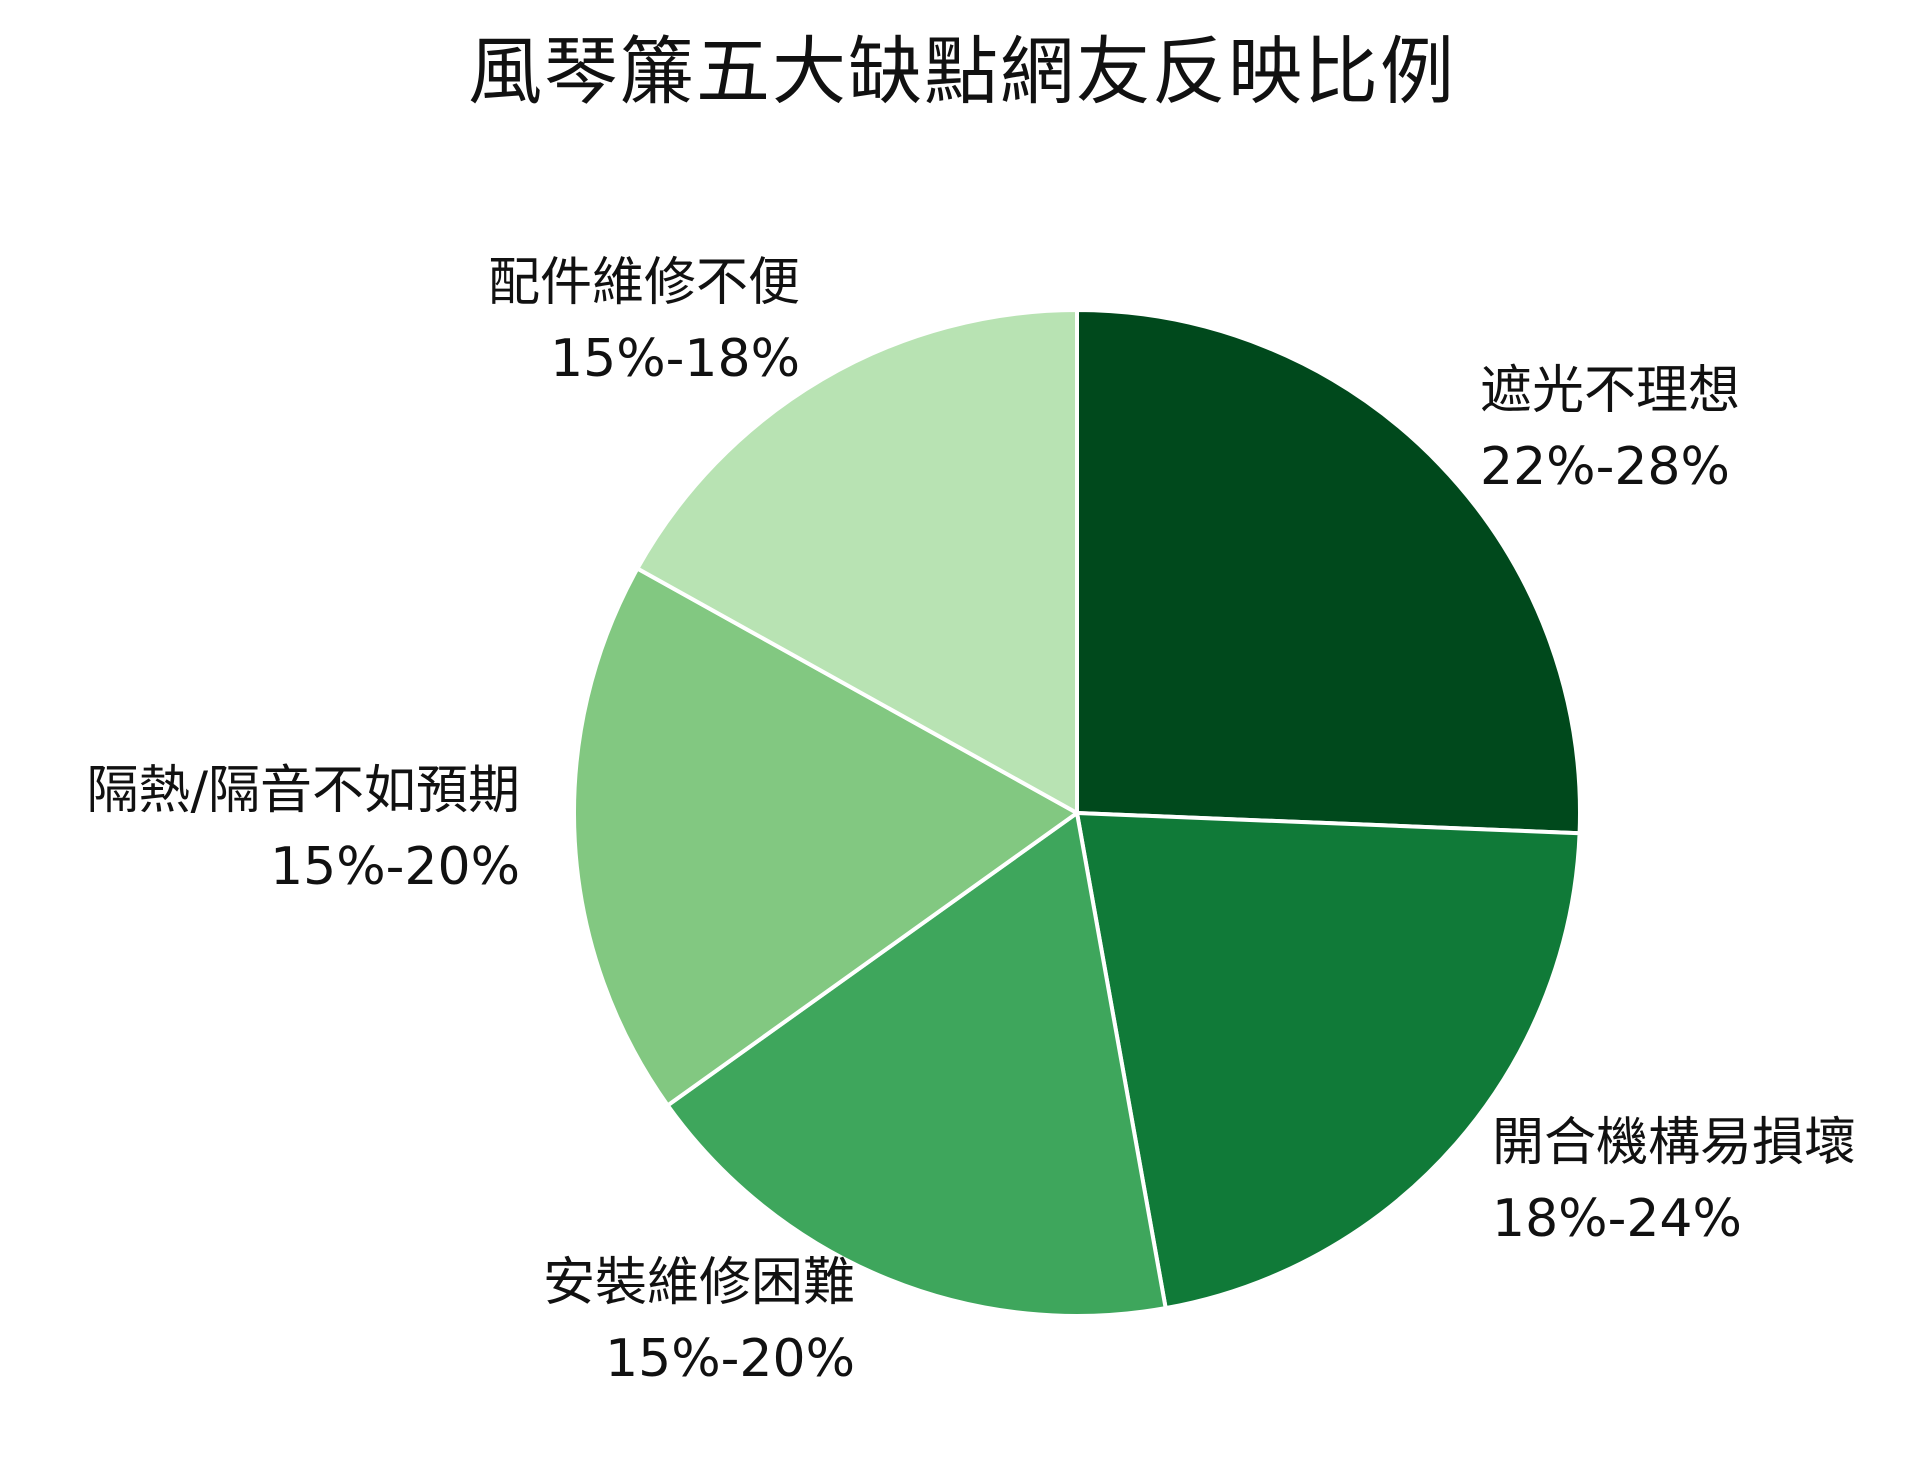  Describe the element at coordinates (1610, 391) in the screenshot. I see `slice-label-1: 遮光不理想` at that location.